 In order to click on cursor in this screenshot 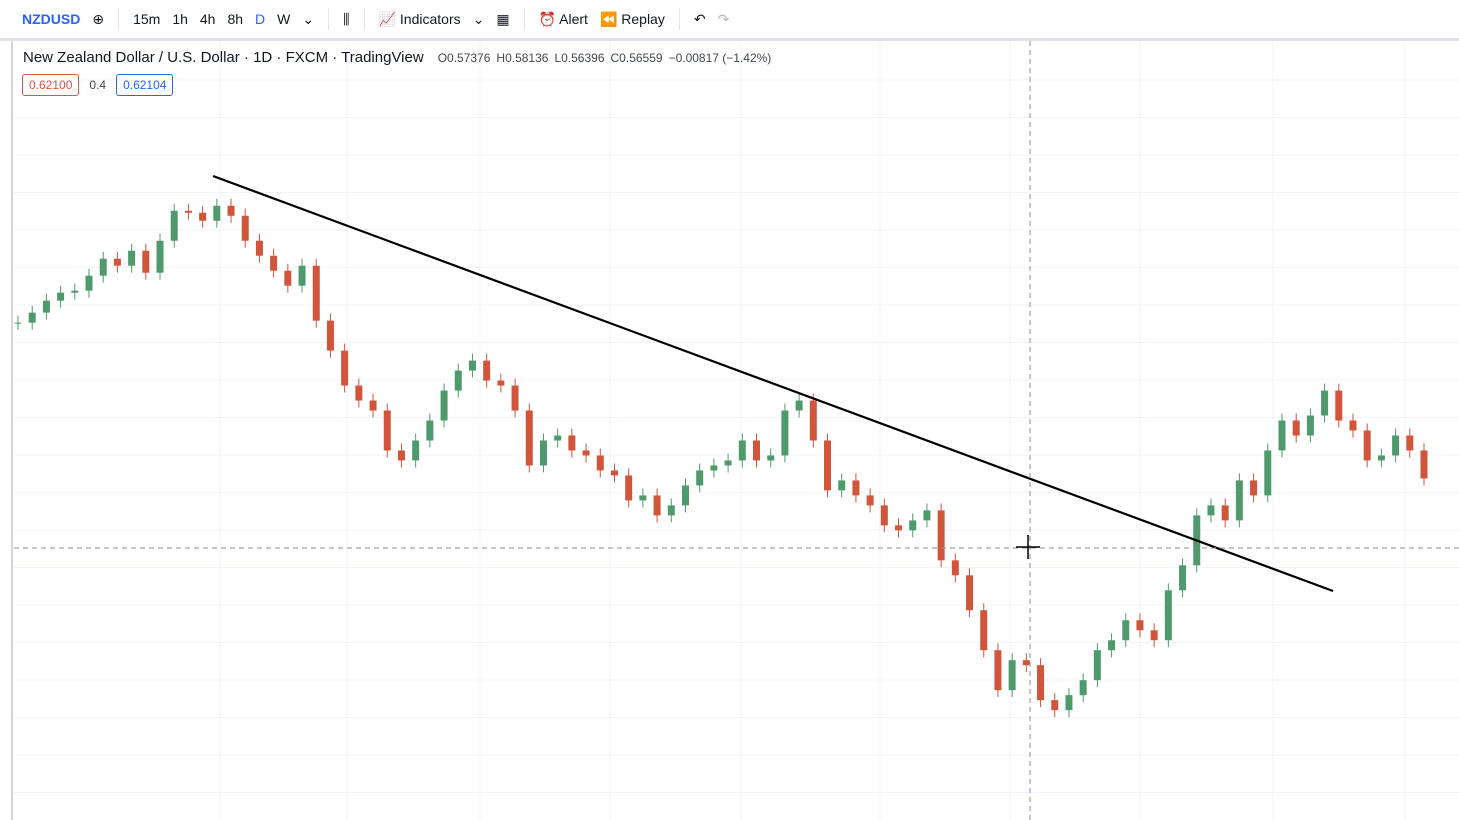, I will do `click(1028, 547)`.